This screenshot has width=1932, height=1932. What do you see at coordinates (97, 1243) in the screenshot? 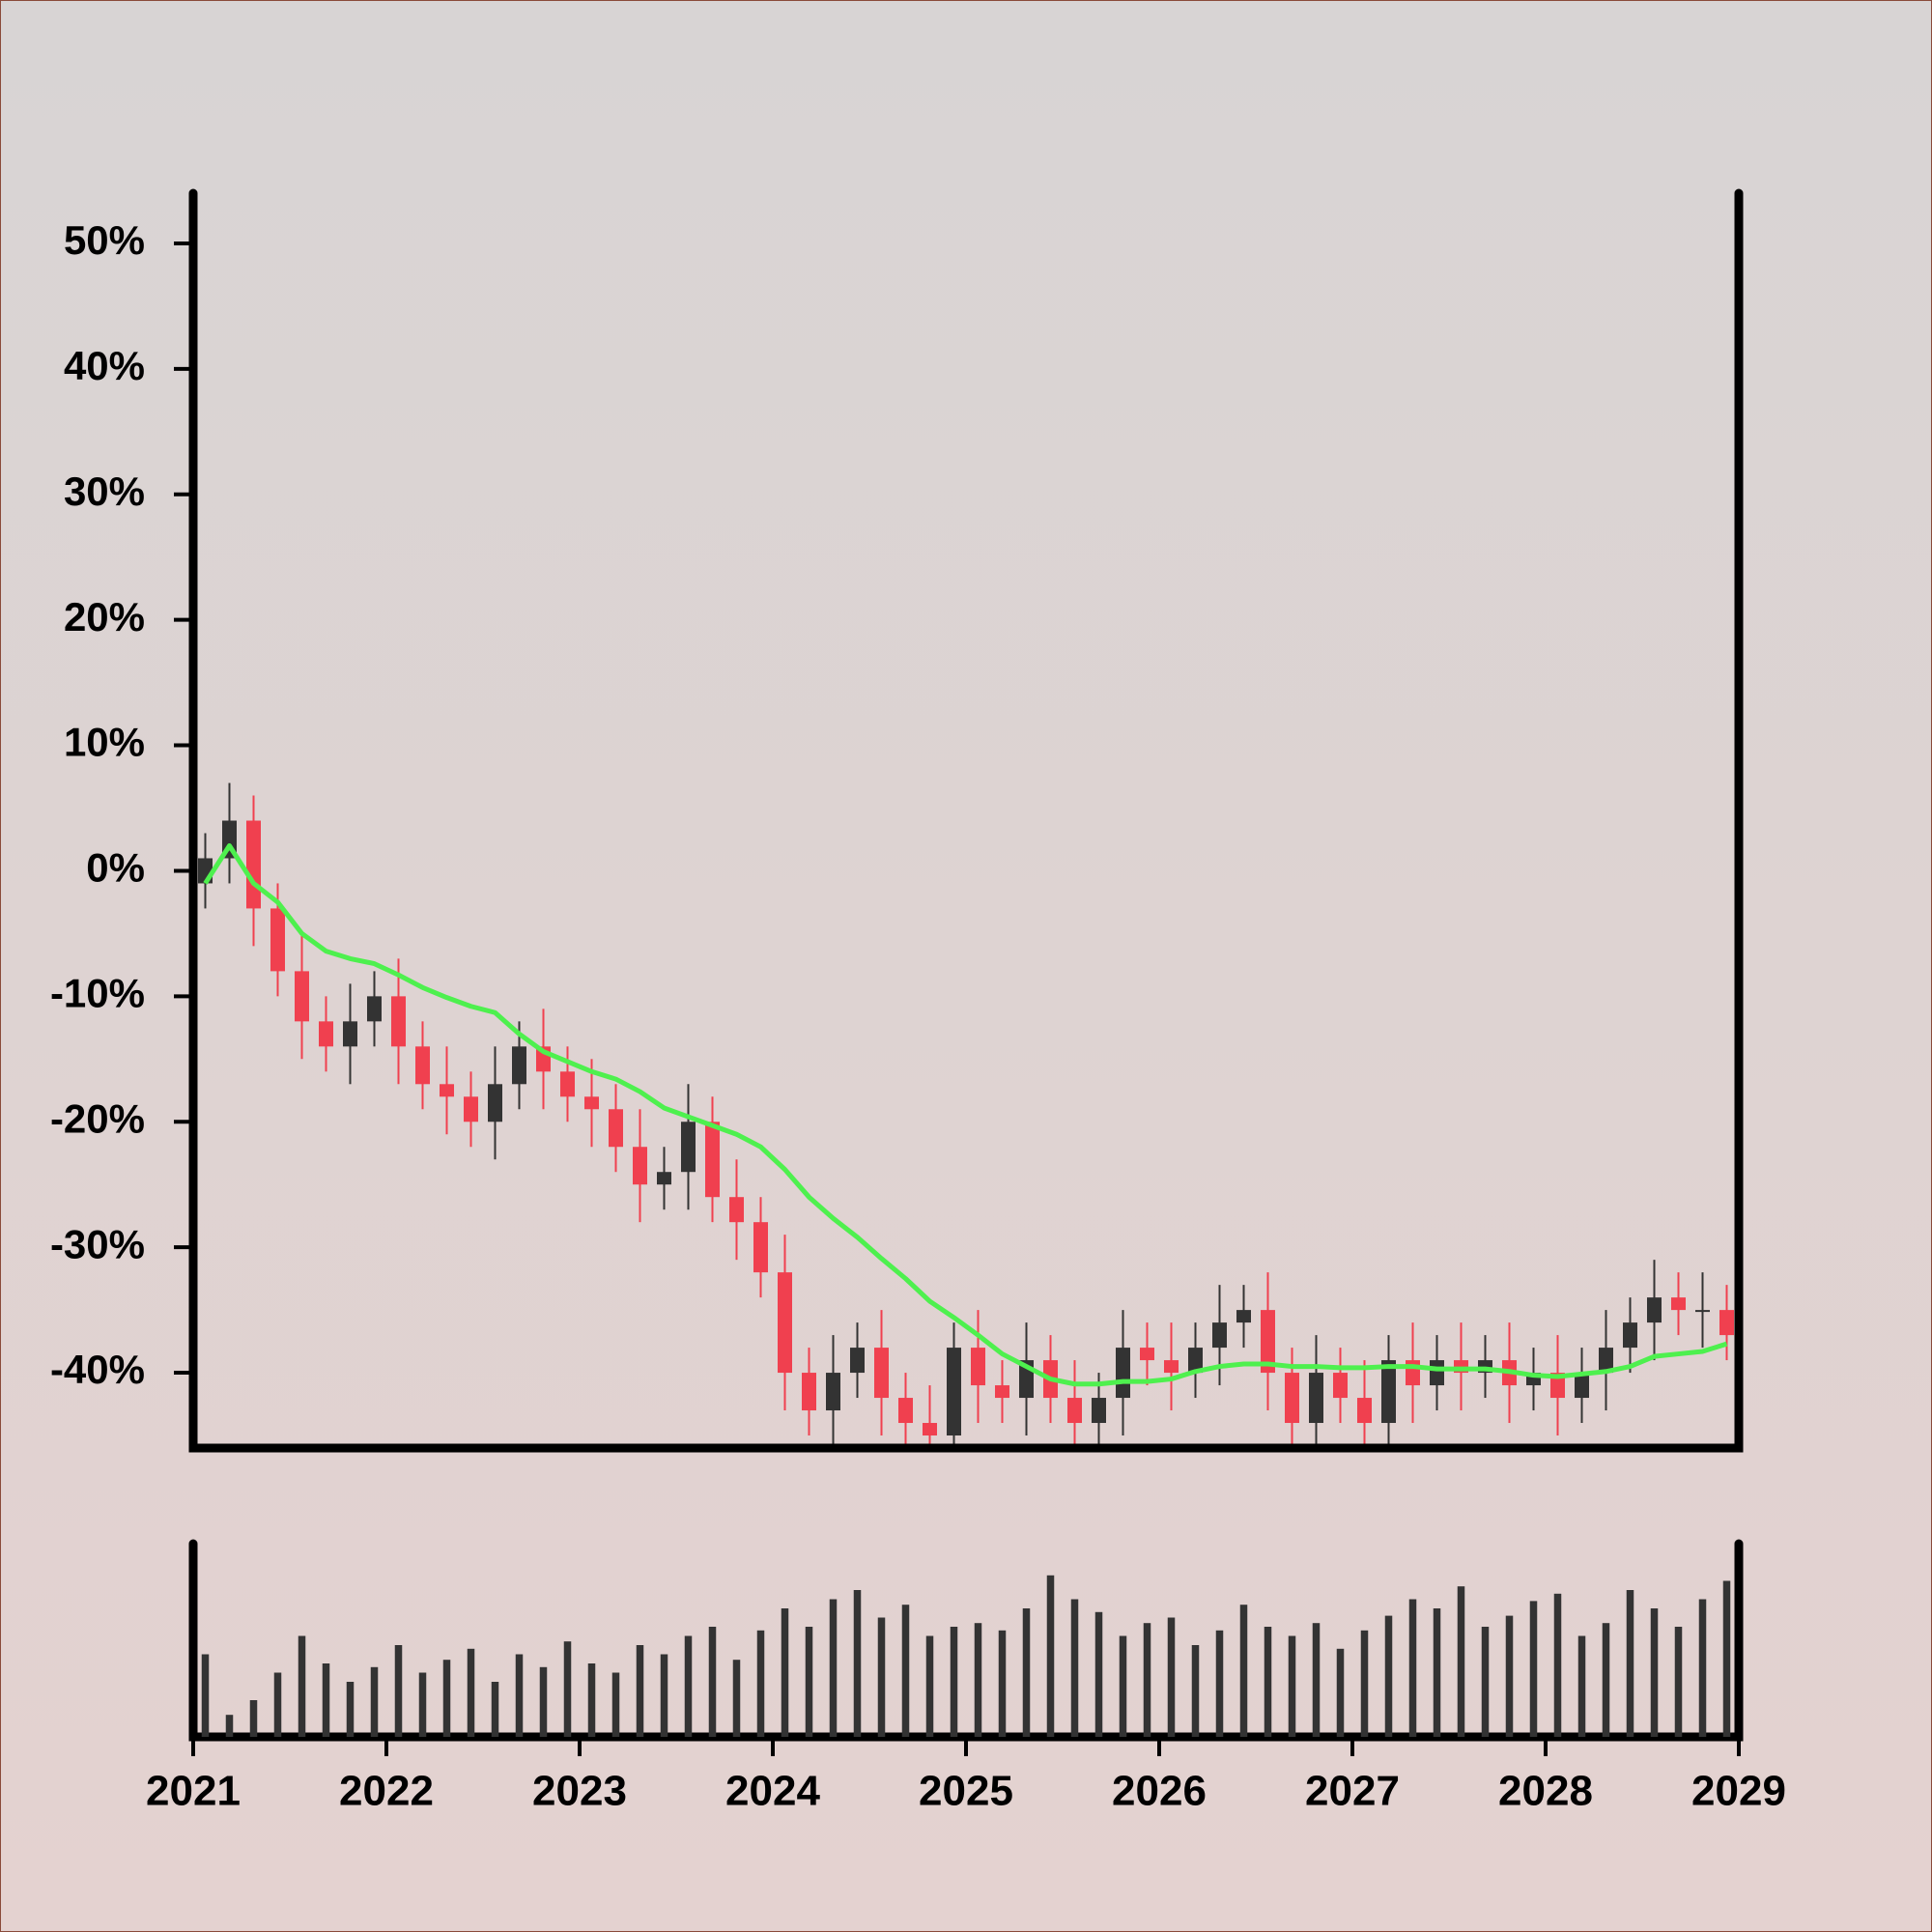
I see `y-tick-label: -30%` at bounding box center [97, 1243].